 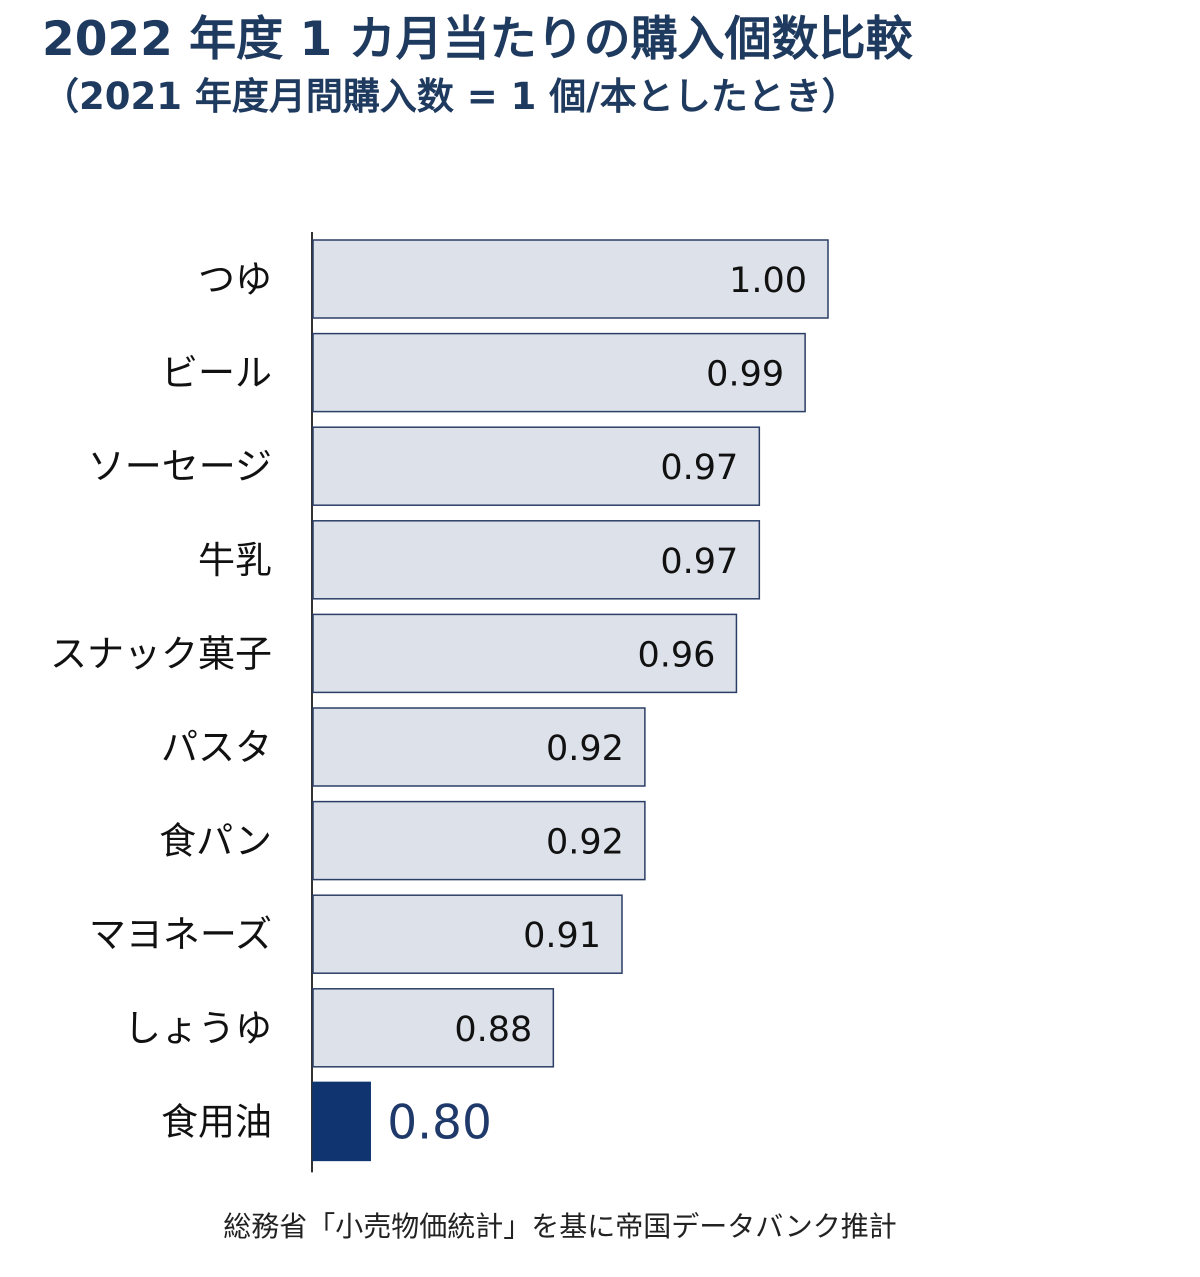 I want to click on category-label: ソーセージ, so click(x=180, y=466).